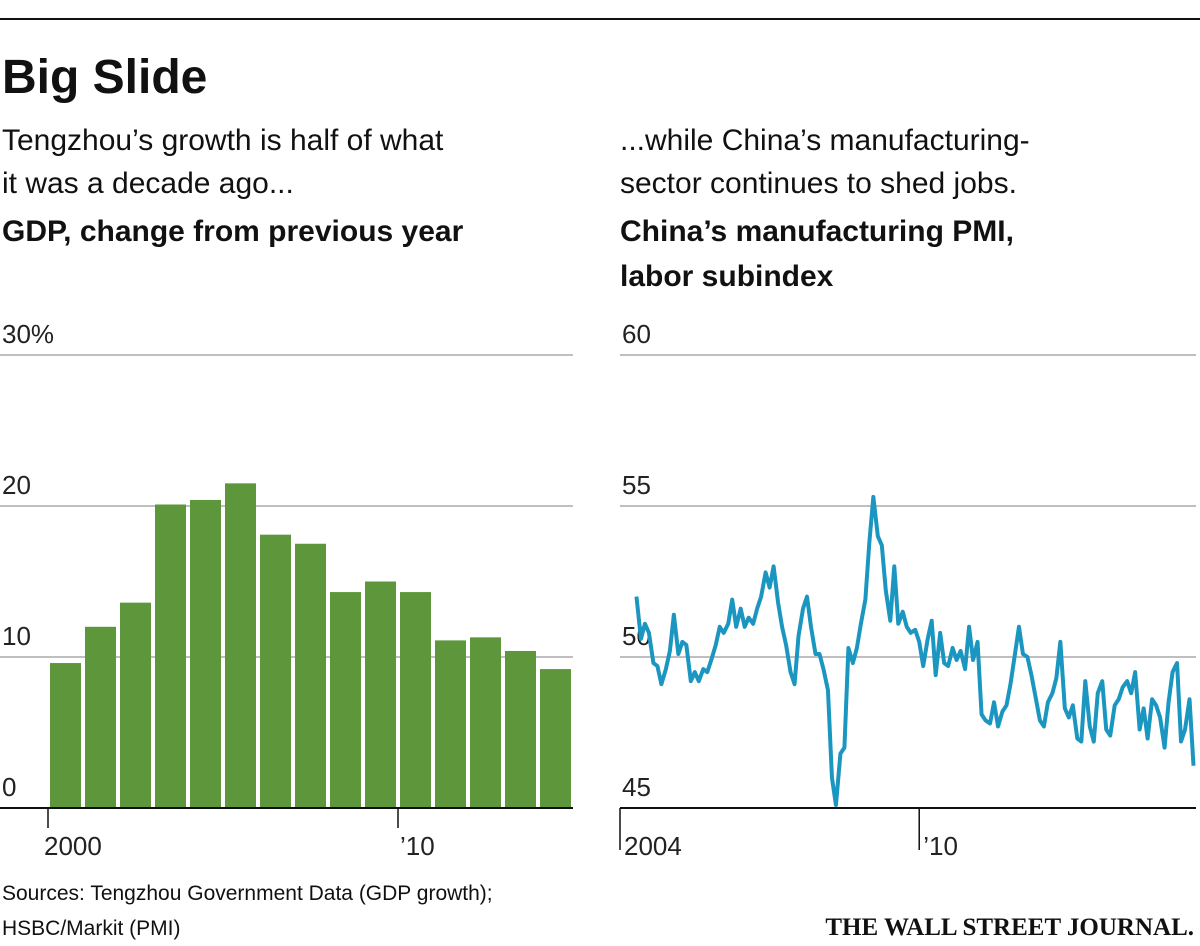 The width and height of the screenshot is (1200, 946). I want to click on x-tick-label: 2000, so click(73, 846).